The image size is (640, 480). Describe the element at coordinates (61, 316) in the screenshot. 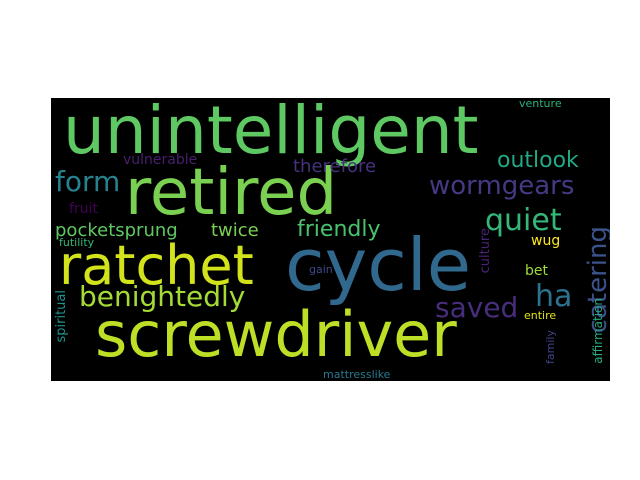

I see `word-spiritual: spiritual` at that location.